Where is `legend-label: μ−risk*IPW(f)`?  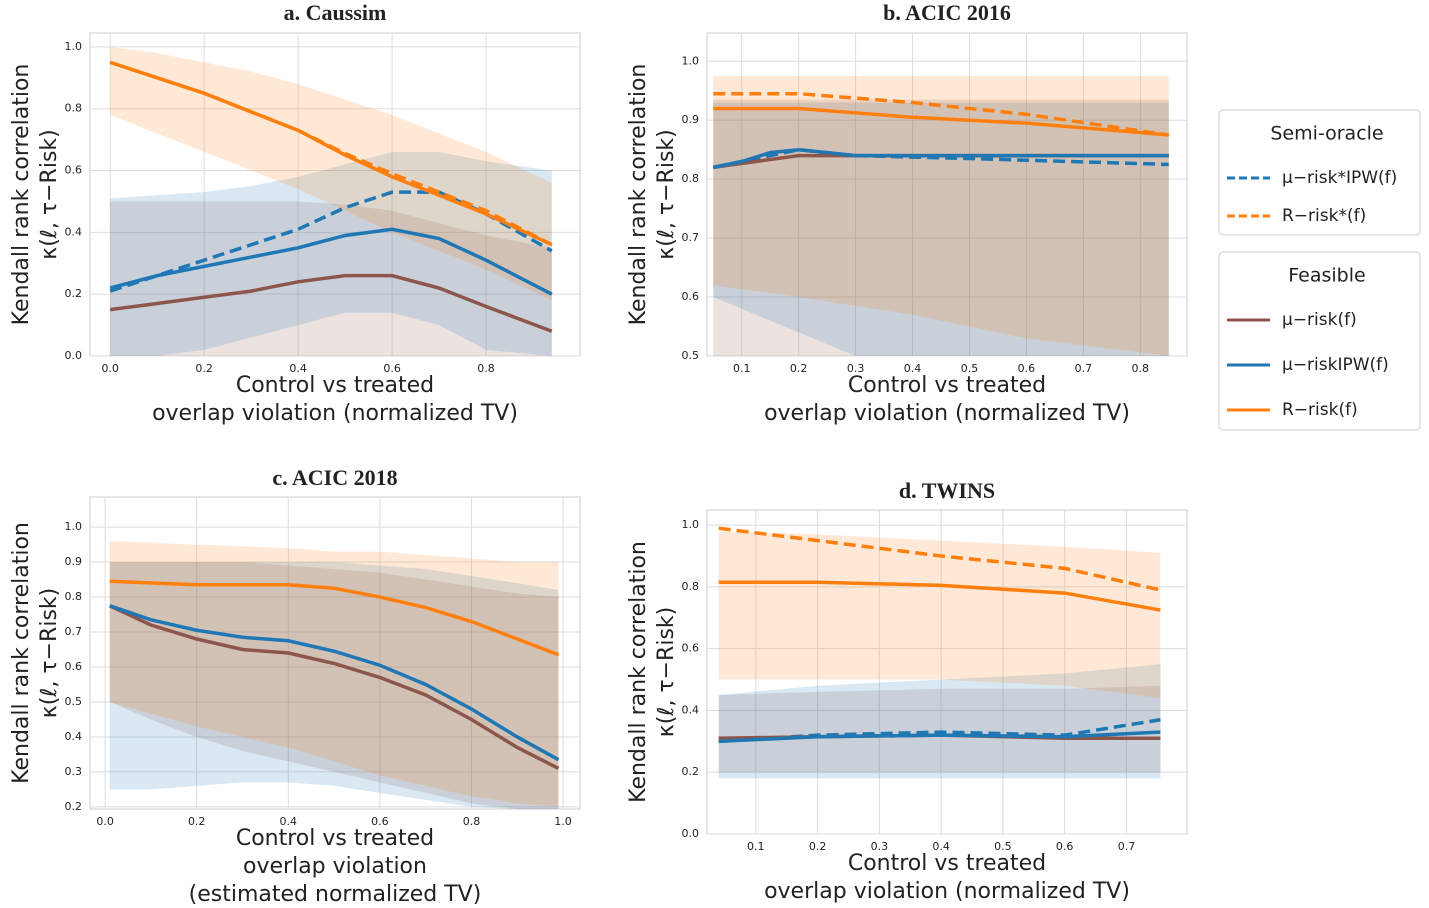
legend-label: μ−risk*IPW(f) is located at coordinates (1339, 178).